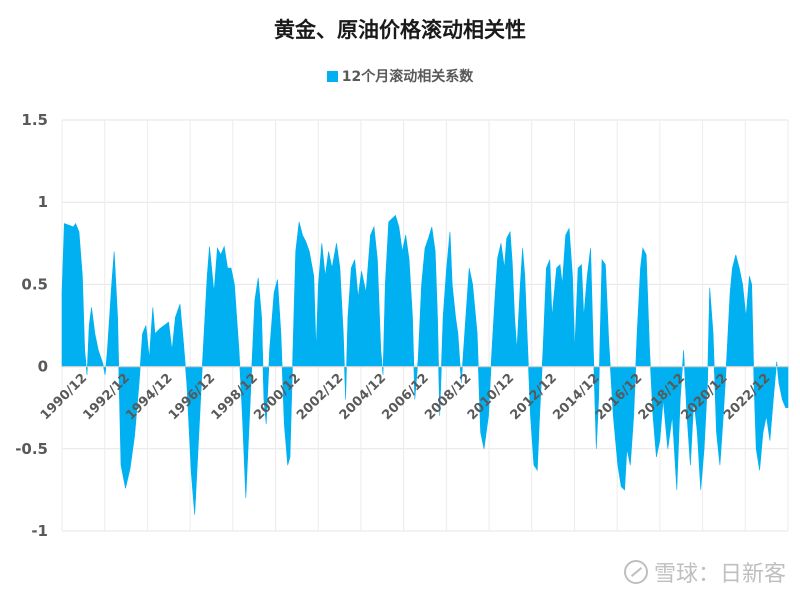 This screenshot has width=800, height=598. I want to click on watermark: 雪球：日新客, so click(704, 572).